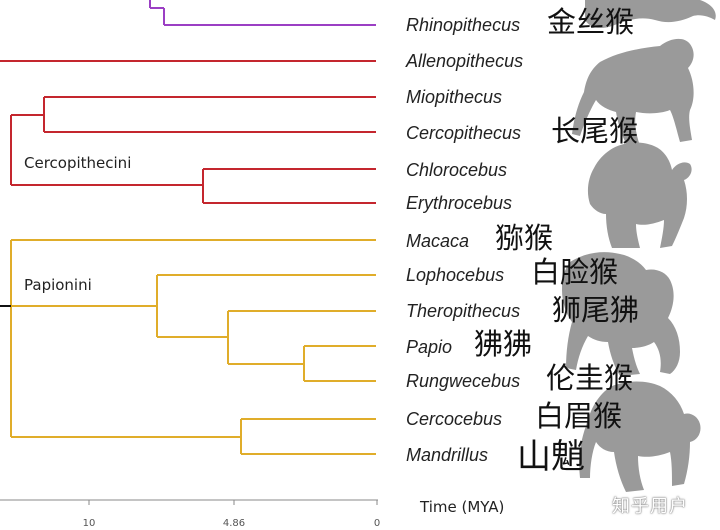 The height and width of the screenshot is (530, 720). Describe the element at coordinates (377, 523) in the screenshot. I see `tick-label: 0` at that location.